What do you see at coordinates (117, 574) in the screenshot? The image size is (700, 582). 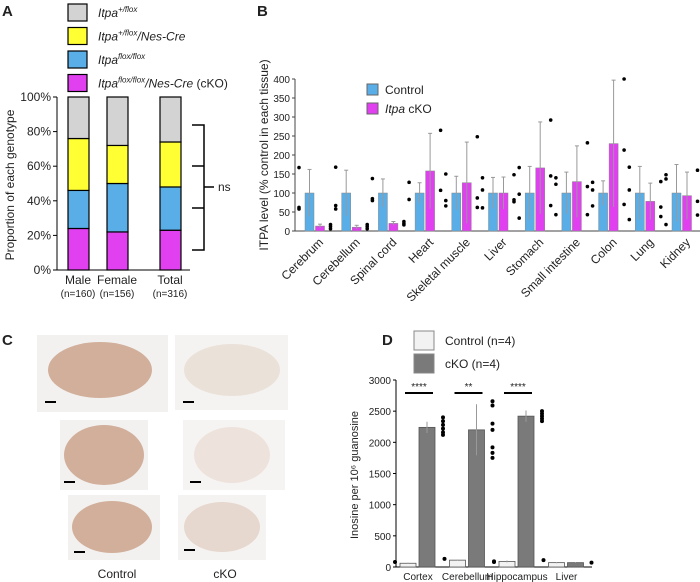 I see `control-label: Control` at bounding box center [117, 574].